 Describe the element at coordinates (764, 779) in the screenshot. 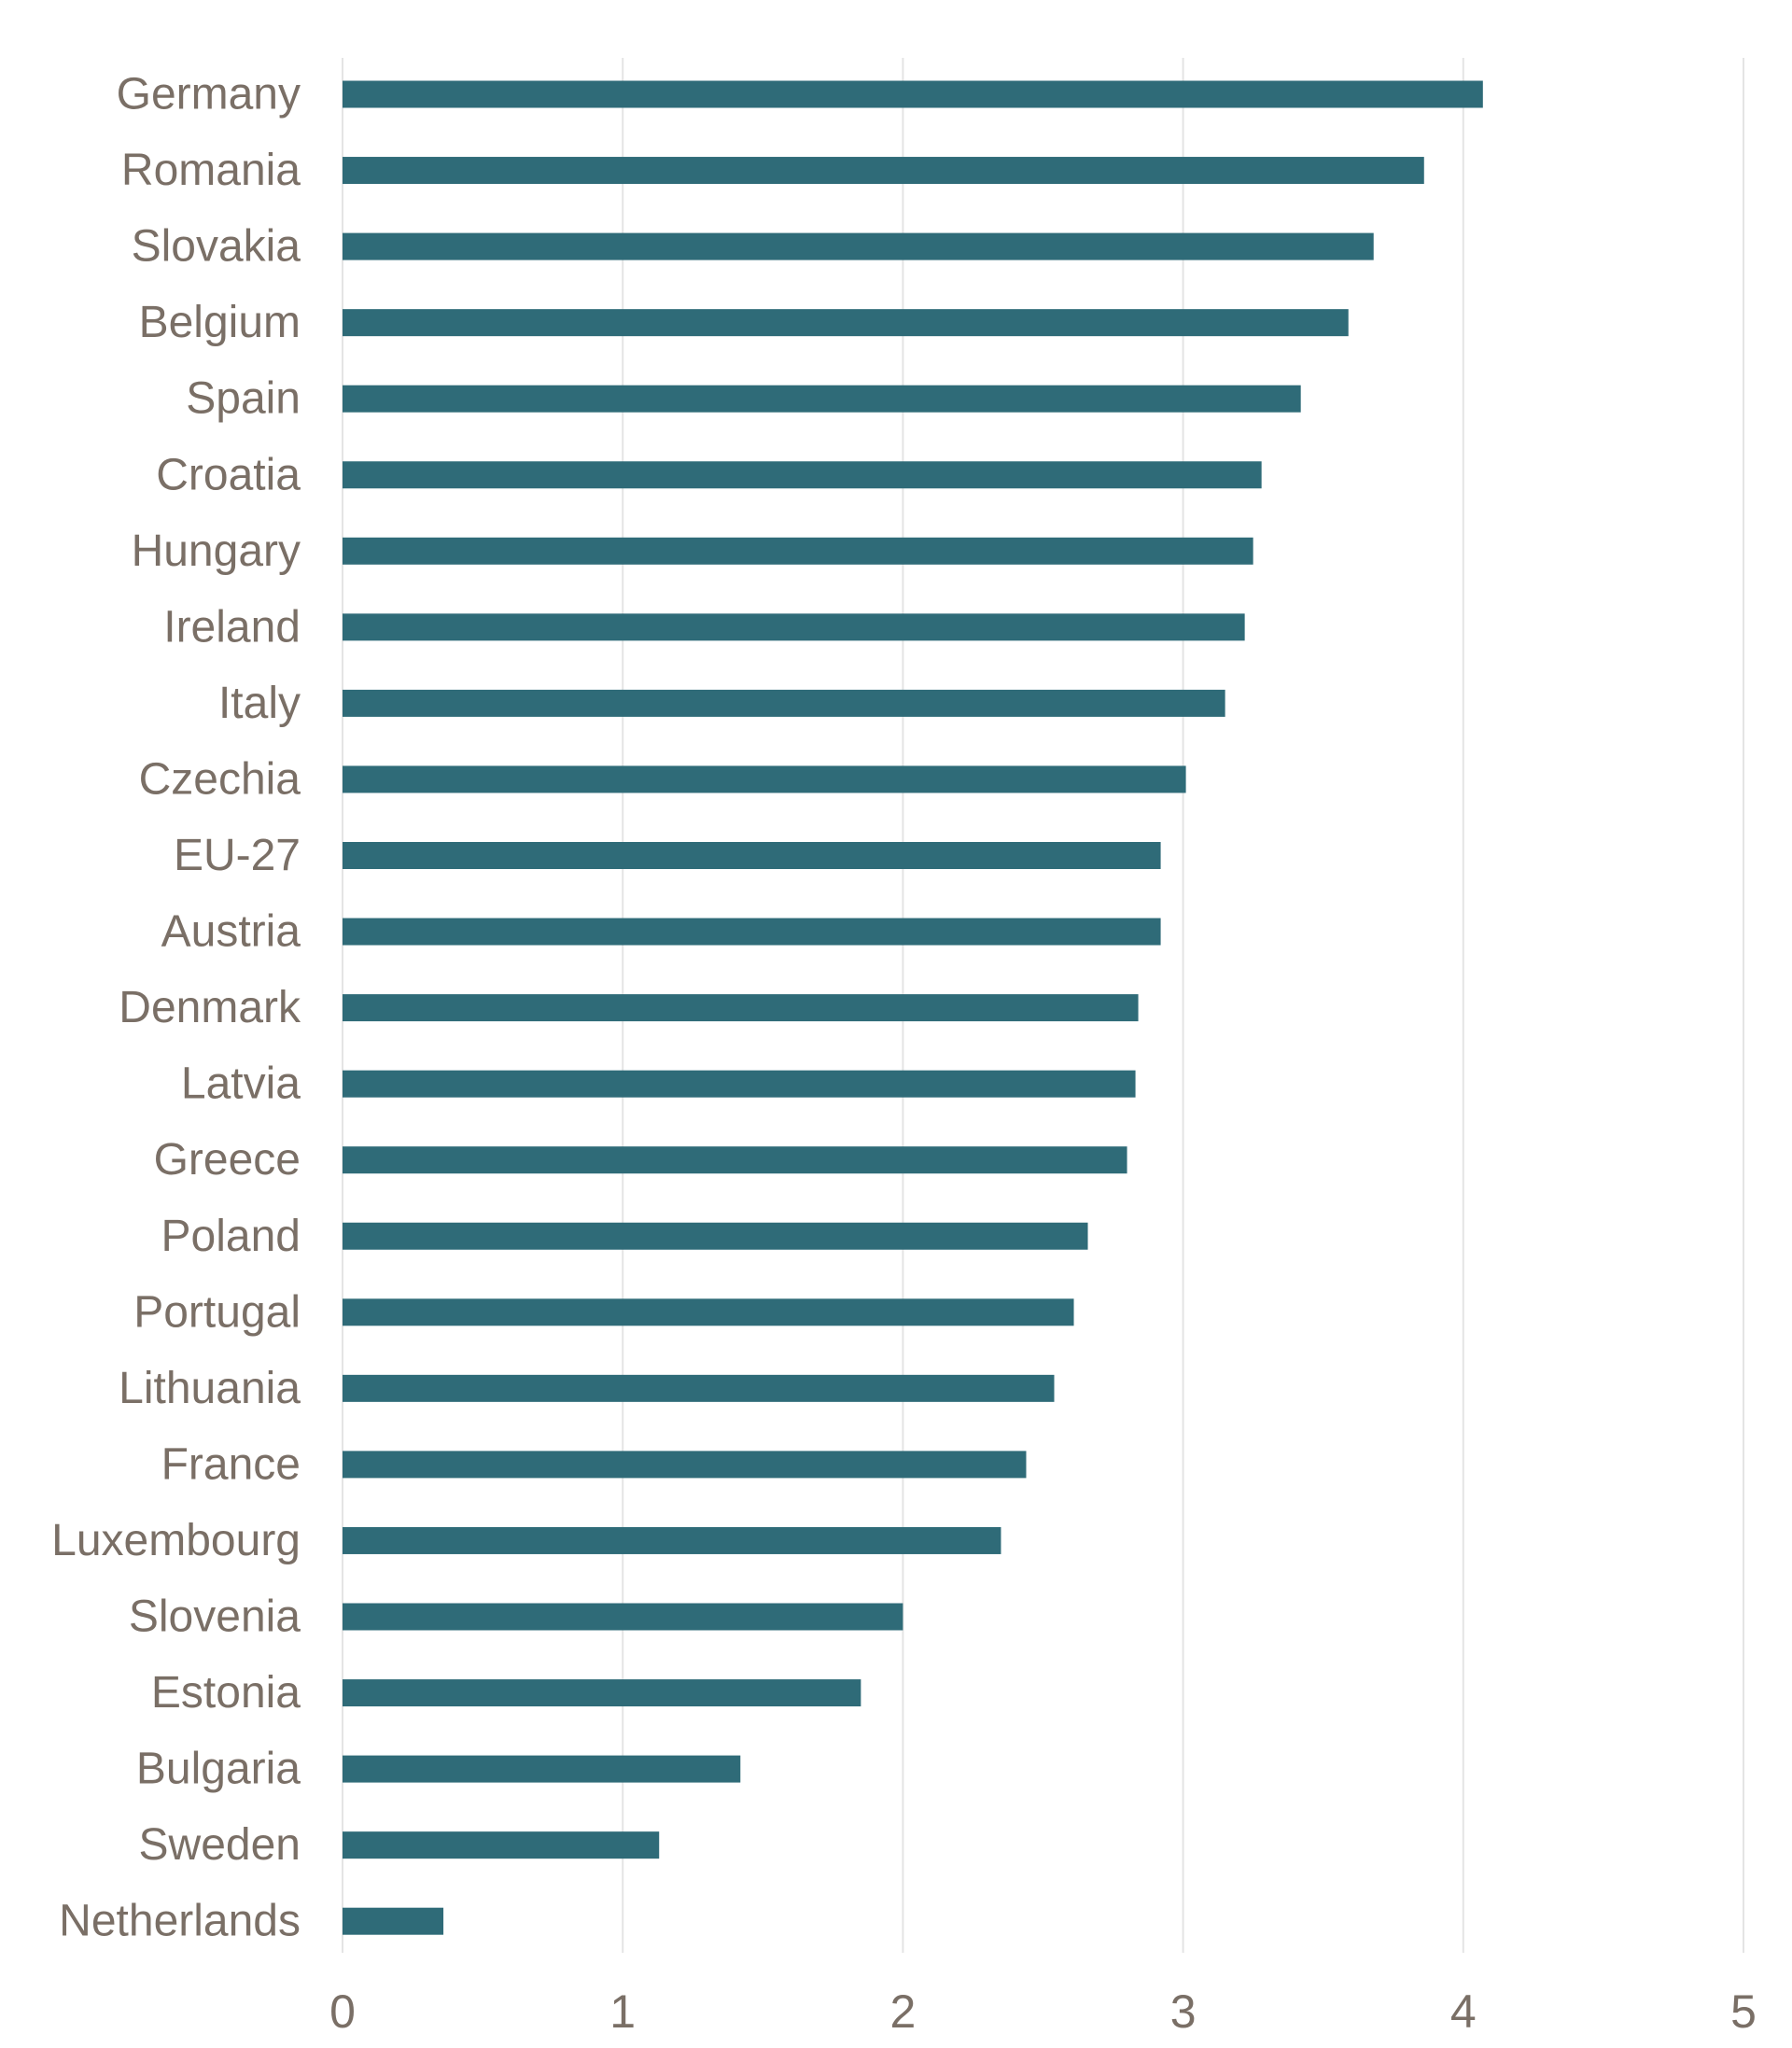

I see `bar-czechia` at that location.